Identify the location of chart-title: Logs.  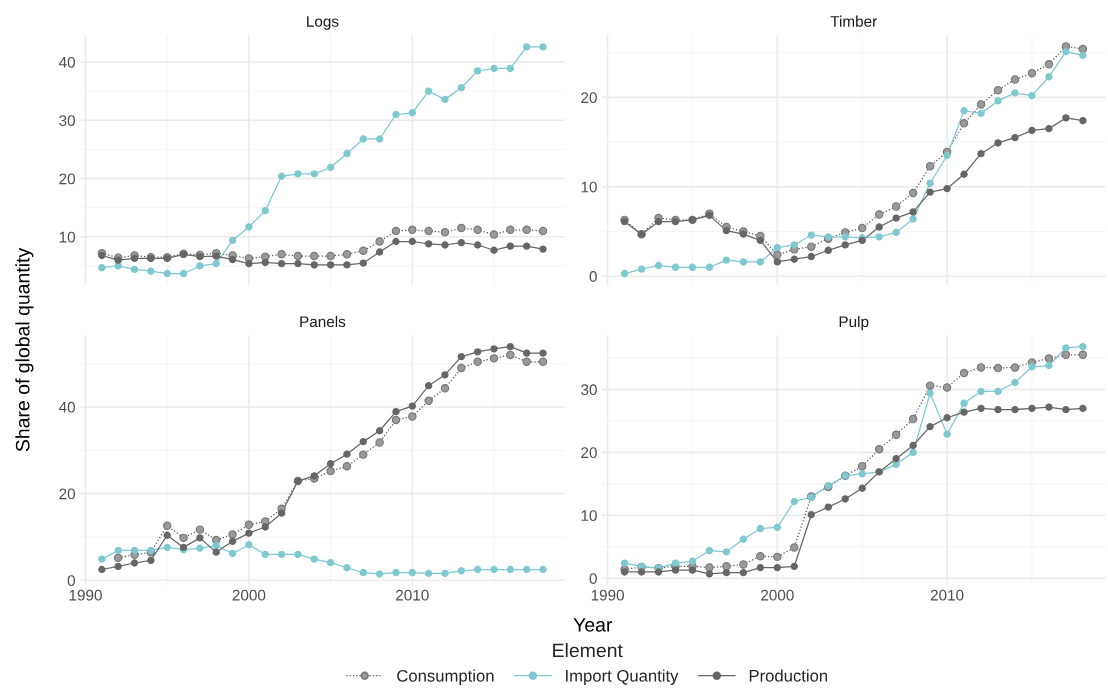
(323, 23).